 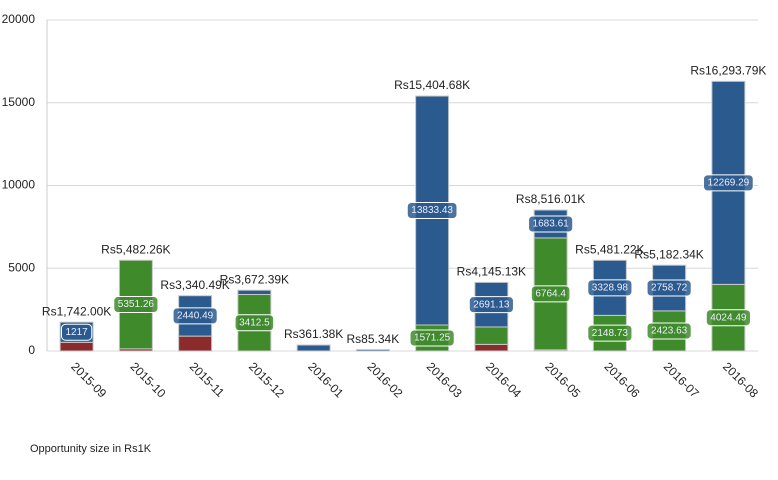 I want to click on segment-label: 5351.26, so click(x=136, y=305).